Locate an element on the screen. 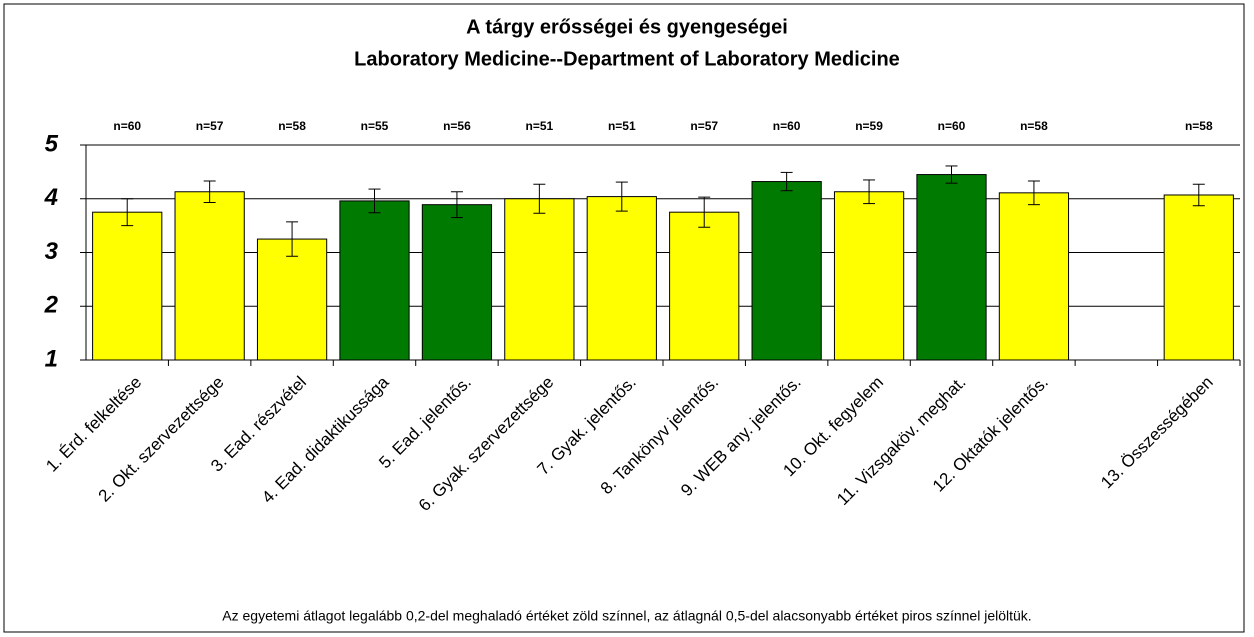  y-tick-label: 5 is located at coordinates (52, 143).